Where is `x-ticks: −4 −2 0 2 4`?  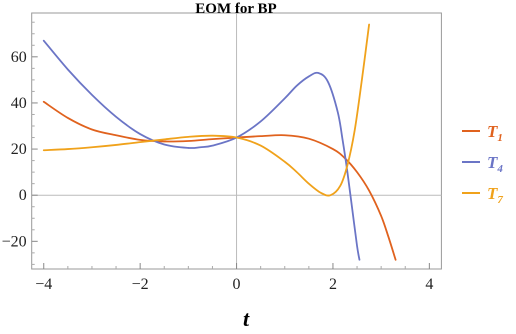
x-ticks: −4 −2 0 2 4 is located at coordinates (234, 278).